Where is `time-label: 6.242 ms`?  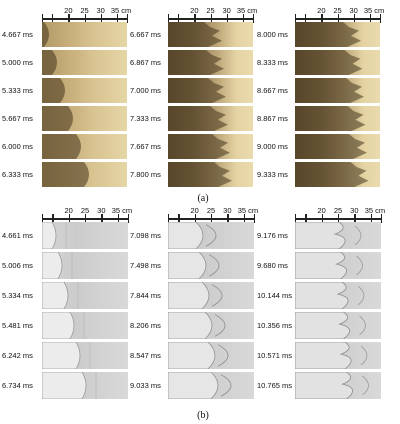
time-label: 6.242 ms is located at coordinates (17, 355).